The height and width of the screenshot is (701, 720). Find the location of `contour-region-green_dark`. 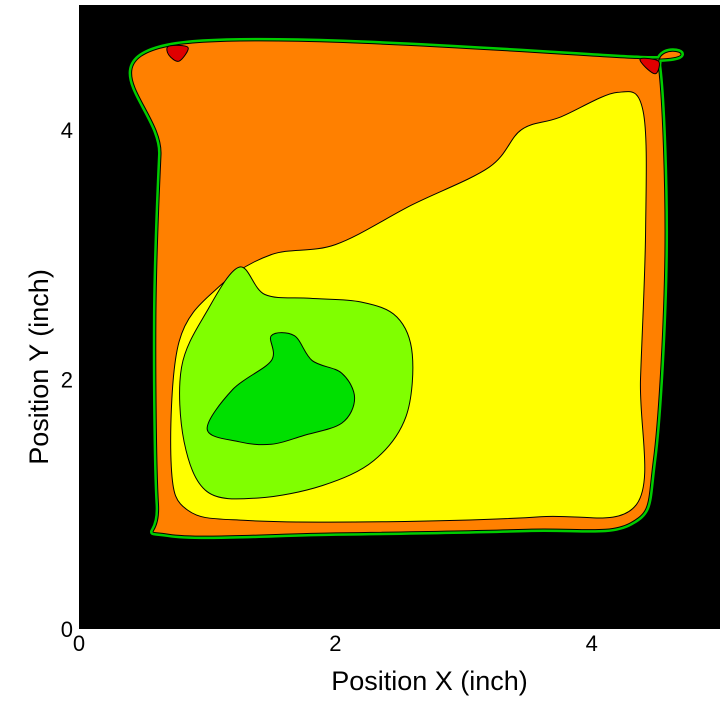

contour-region-green_dark is located at coordinates (281, 389).